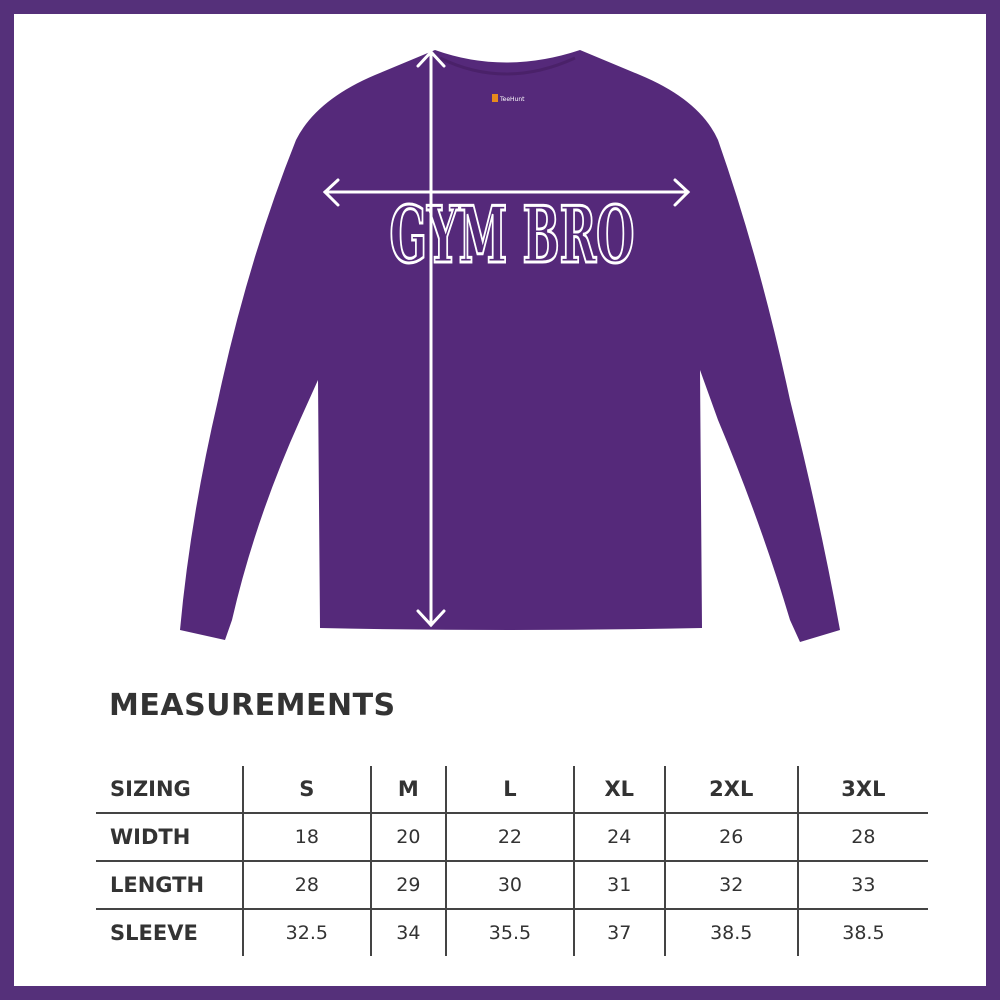 The height and width of the screenshot is (1000, 1000). What do you see at coordinates (862, 884) in the screenshot?
I see `table-cell: 33` at bounding box center [862, 884].